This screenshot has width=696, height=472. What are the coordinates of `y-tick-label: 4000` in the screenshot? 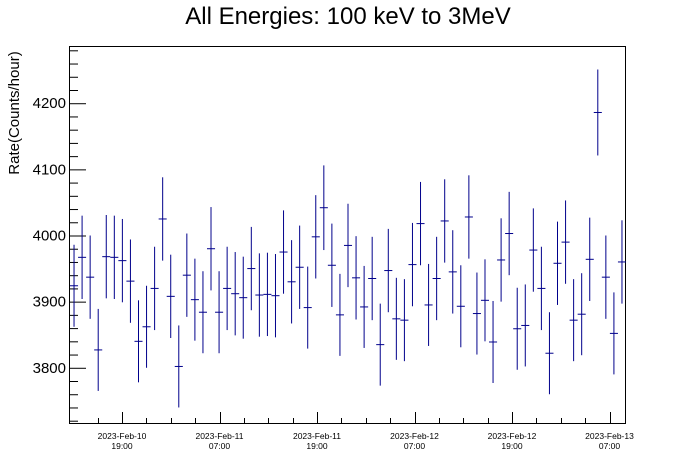 It's located at (49, 236).